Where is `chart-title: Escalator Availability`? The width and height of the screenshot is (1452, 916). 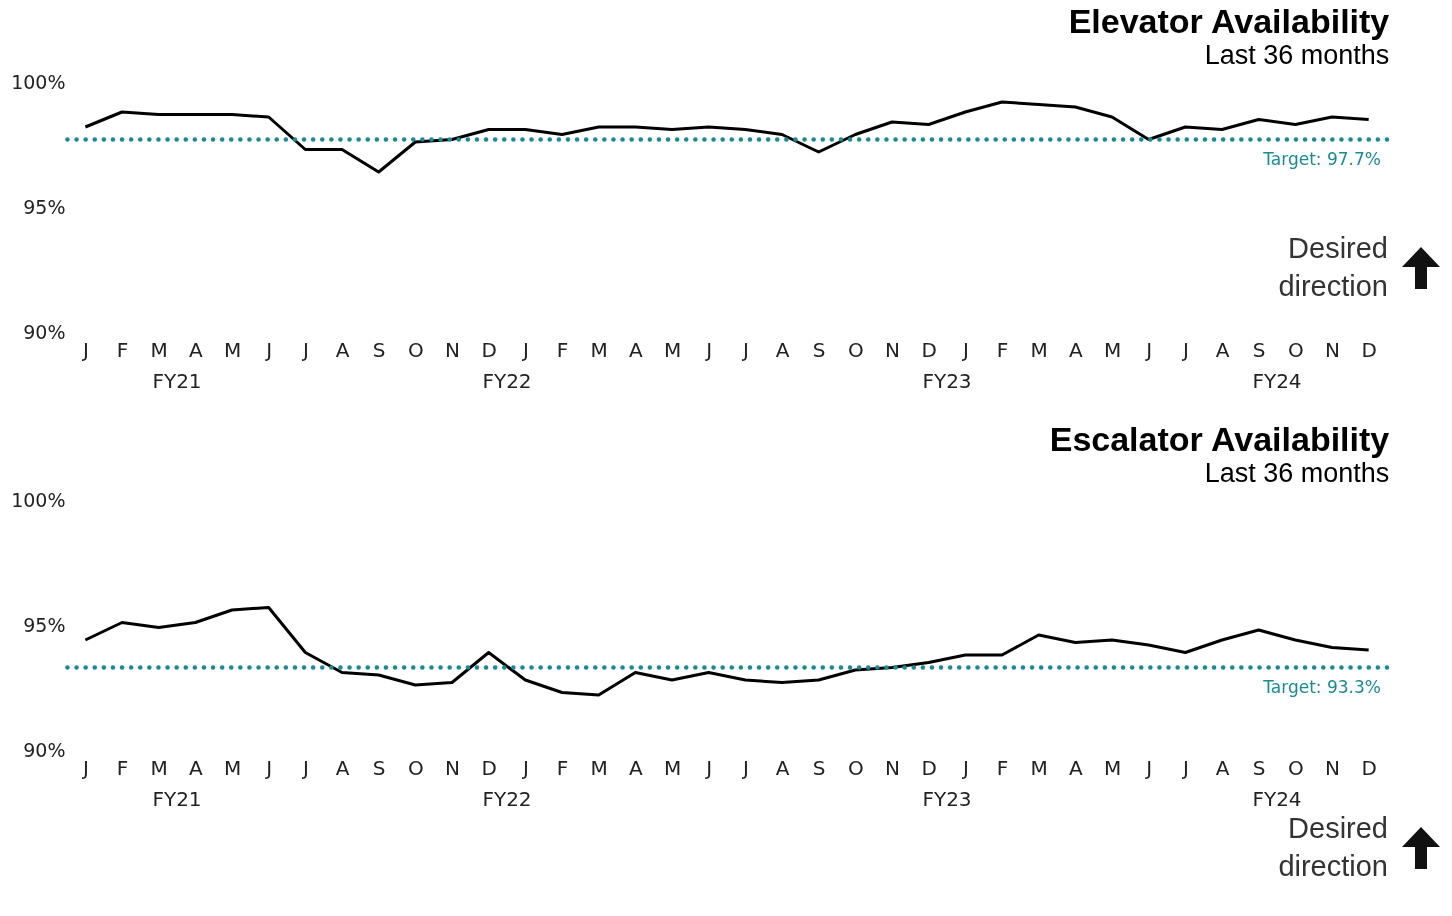 chart-title: Escalator Availability is located at coordinates (1219, 439).